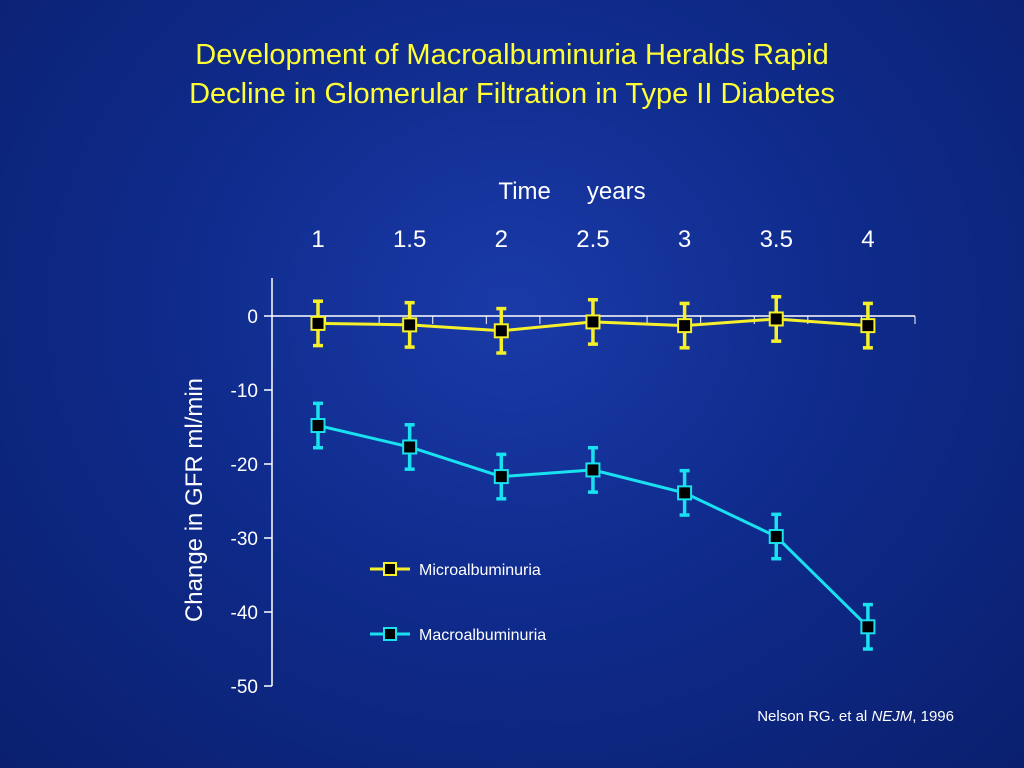 The height and width of the screenshot is (768, 1024). What do you see at coordinates (244, 687) in the screenshot?
I see `y-tick-label: -50` at bounding box center [244, 687].